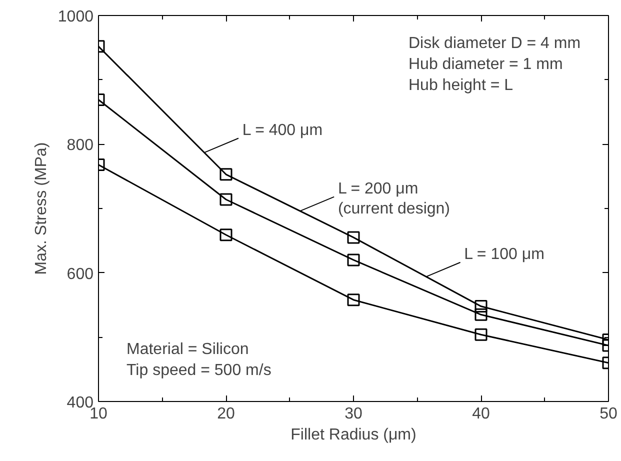 Image resolution: width=621 pixels, height=461 pixels. I want to click on x-axis-title: Fillet Radius (μm), so click(353, 435).